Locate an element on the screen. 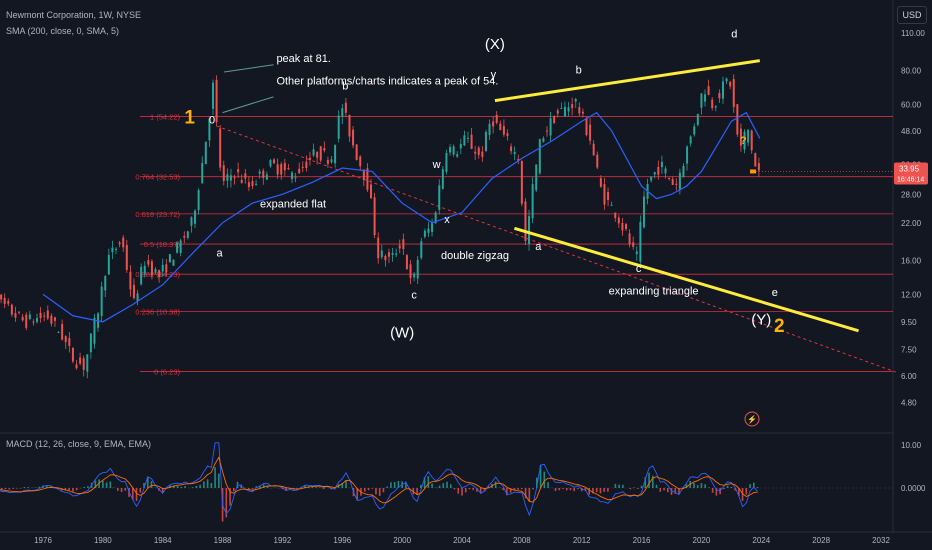 The width and height of the screenshot is (932, 550). time-axis-tick-label: 2028 is located at coordinates (821, 540).